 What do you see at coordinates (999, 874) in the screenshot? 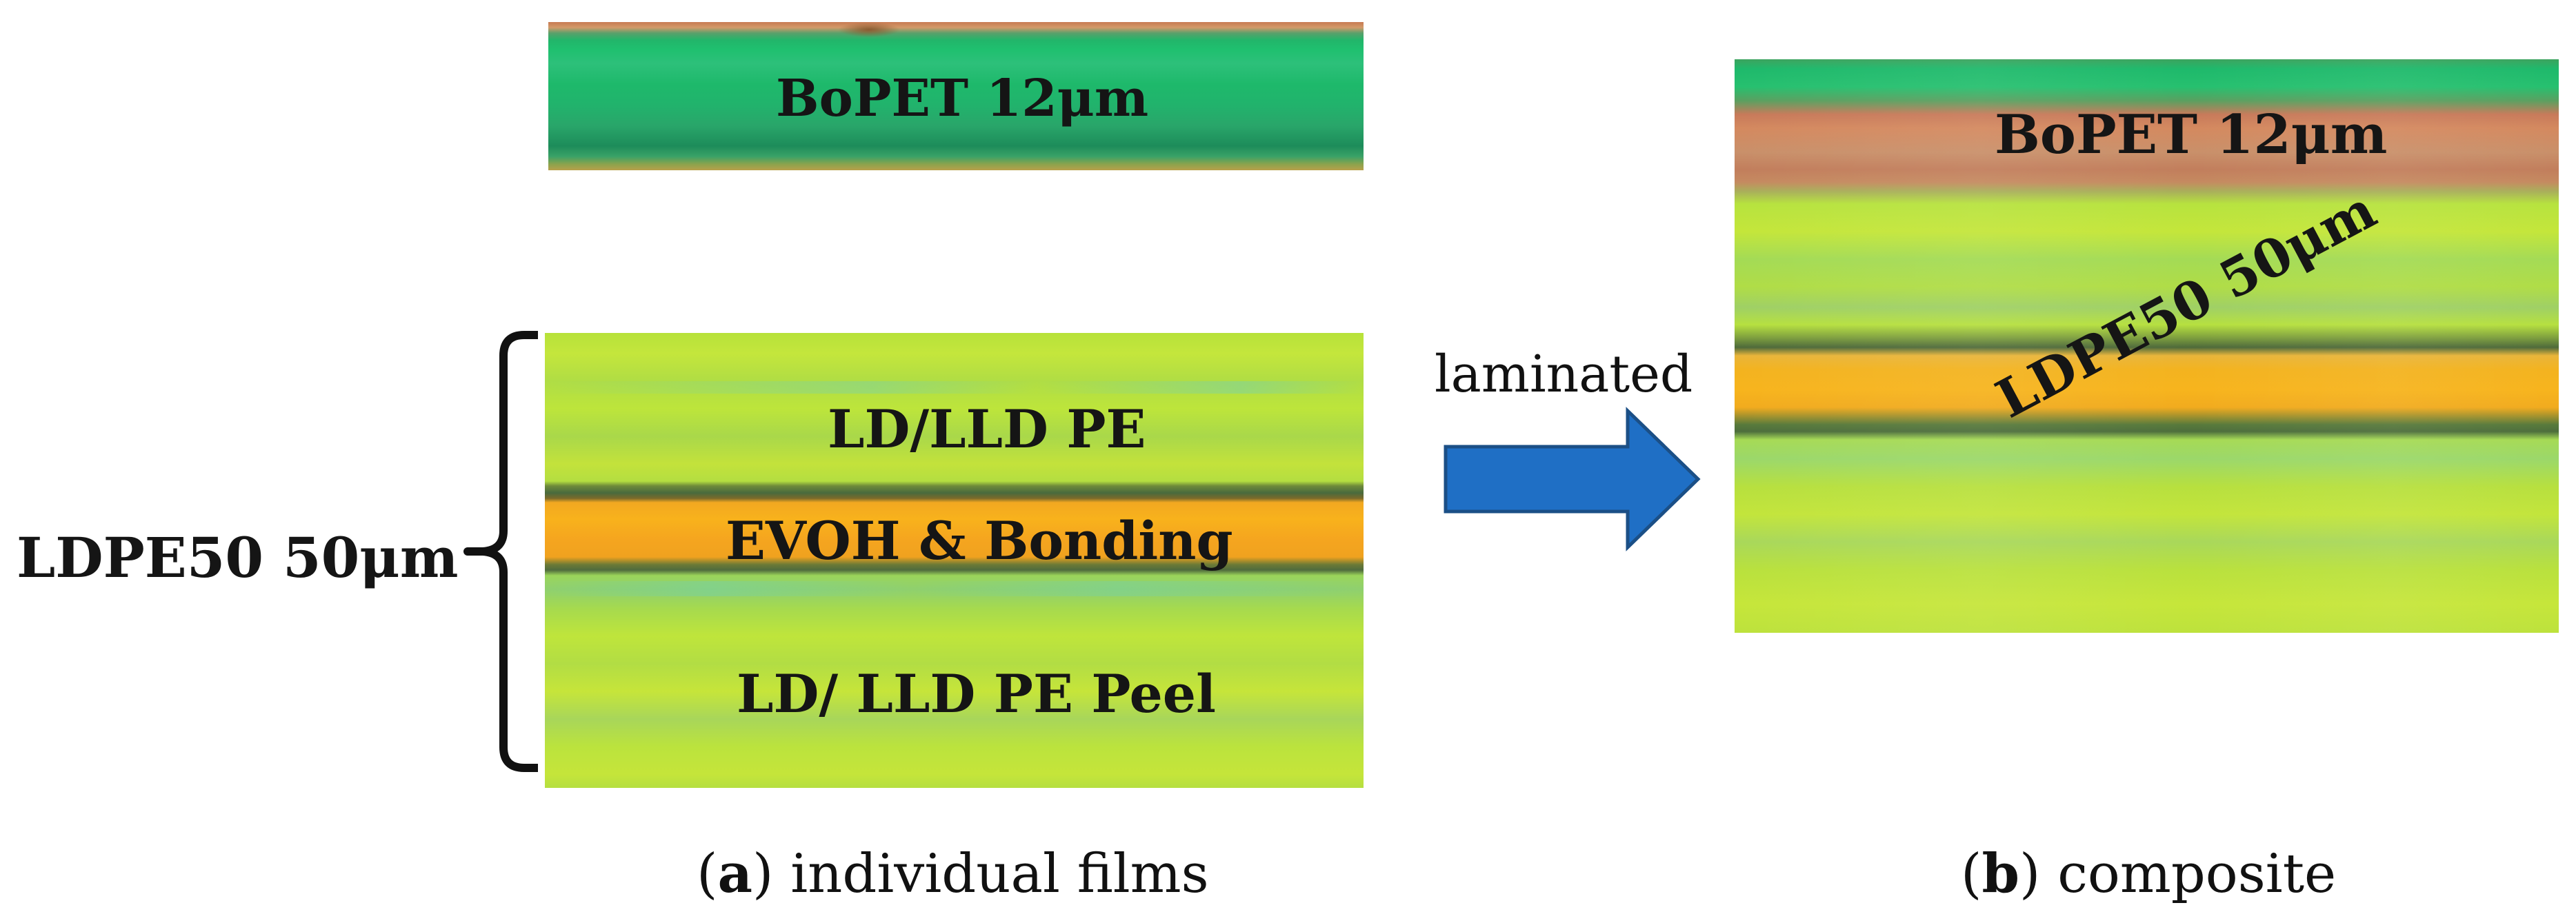
I see `caption-a-text: individual films` at bounding box center [999, 874].